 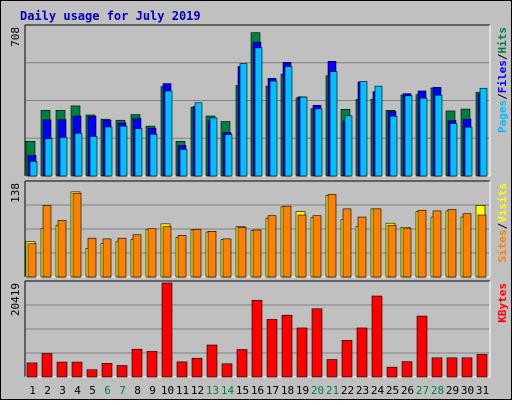 I want to click on chart-title: Daily usage for July 2019, so click(x=110, y=16).